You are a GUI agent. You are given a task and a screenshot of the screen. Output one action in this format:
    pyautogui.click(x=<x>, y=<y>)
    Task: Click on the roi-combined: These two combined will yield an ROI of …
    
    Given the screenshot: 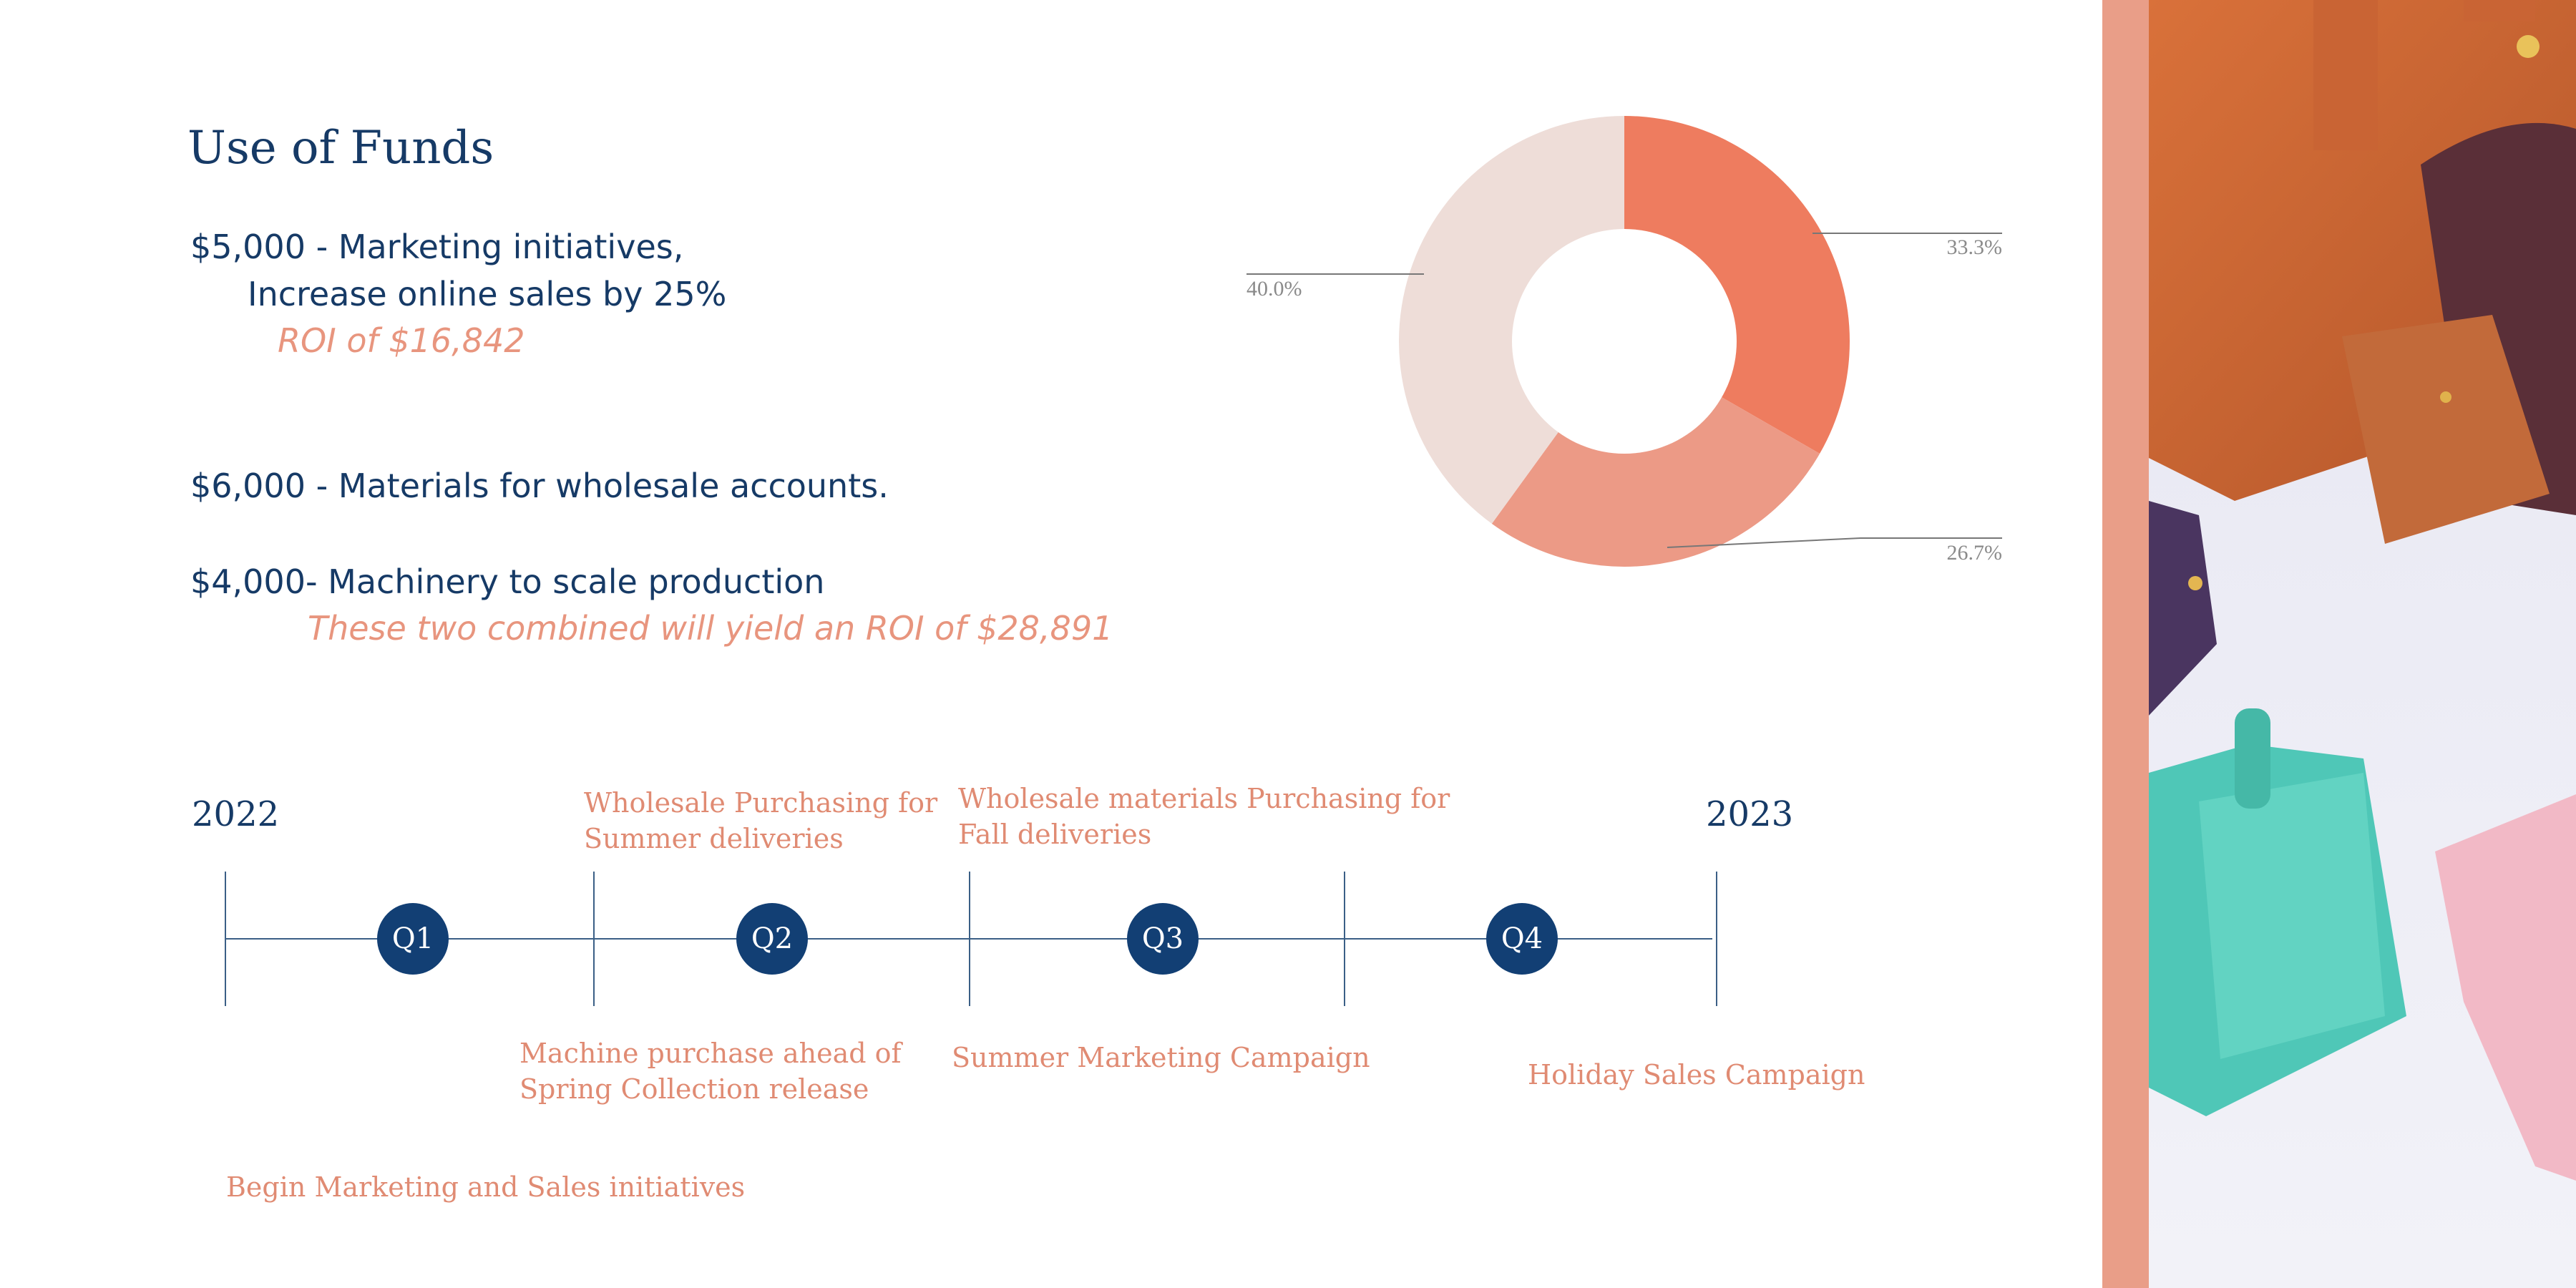 What is the action you would take?
    pyautogui.click(x=710, y=628)
    